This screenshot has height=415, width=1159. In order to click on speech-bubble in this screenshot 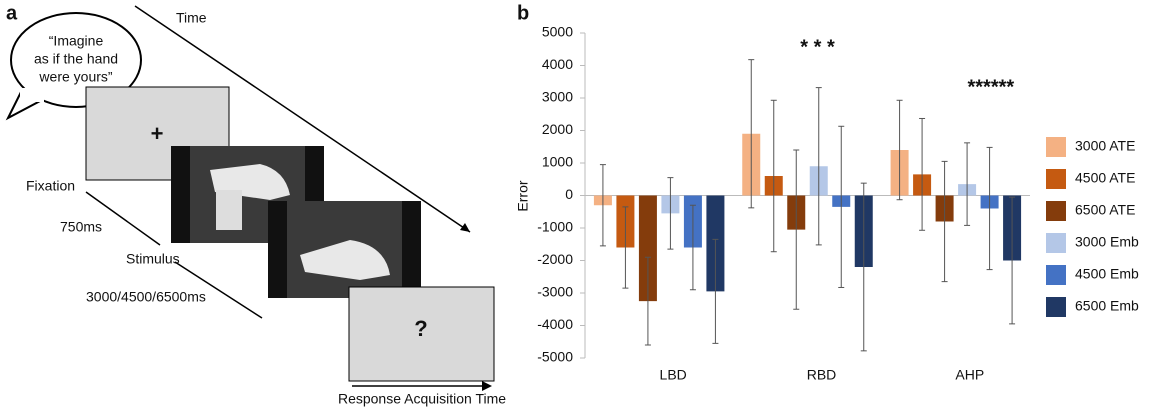, I will do `click(76, 60)`.